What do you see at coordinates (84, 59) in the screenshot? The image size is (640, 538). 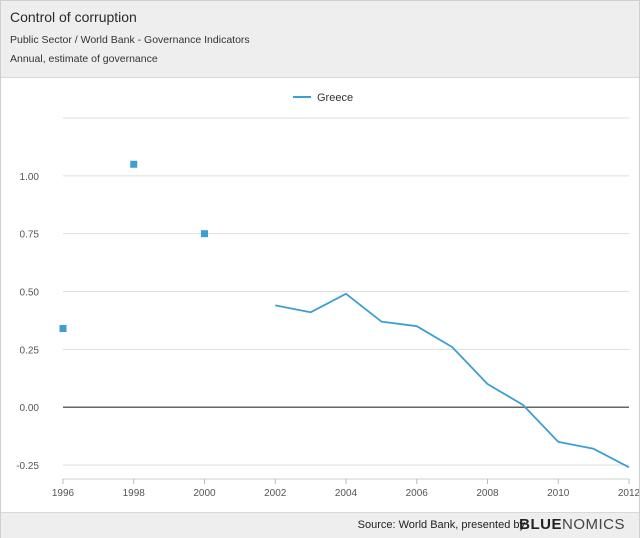 I see `chart-description: Annual, estimate of governance` at bounding box center [84, 59].